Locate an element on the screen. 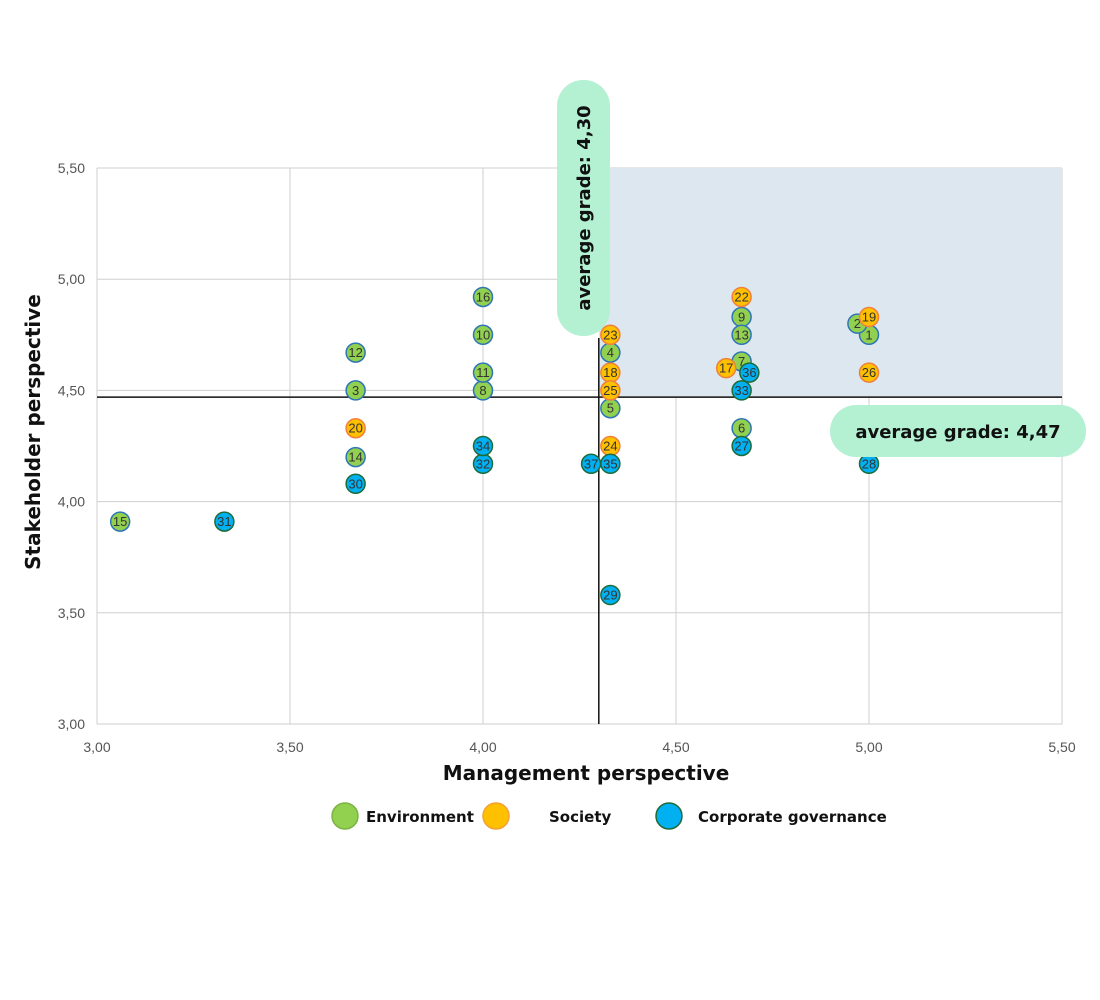 The image size is (1100, 1000). point-label: 26 is located at coordinates (869, 372).